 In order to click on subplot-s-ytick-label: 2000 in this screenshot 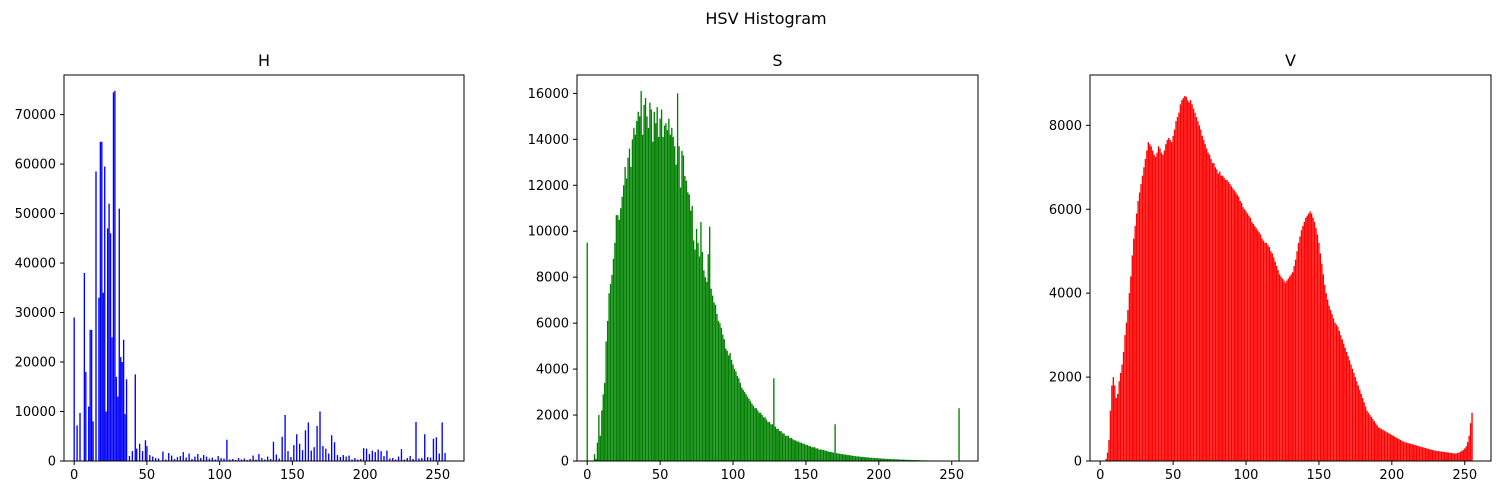, I will do `click(552, 416)`.